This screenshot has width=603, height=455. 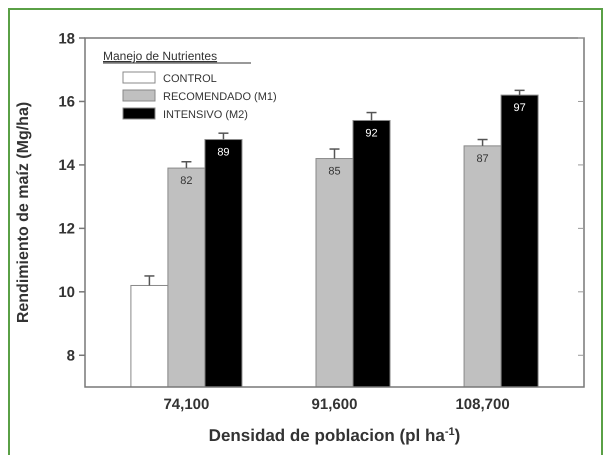 What do you see at coordinates (66, 102) in the screenshot?
I see `y-tick-label: 16` at bounding box center [66, 102].